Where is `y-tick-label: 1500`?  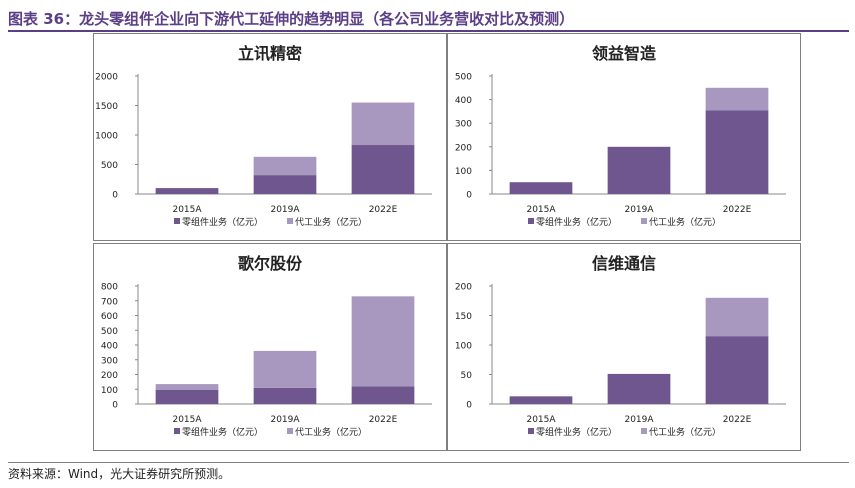
y-tick-label: 1500 is located at coordinates (106, 107).